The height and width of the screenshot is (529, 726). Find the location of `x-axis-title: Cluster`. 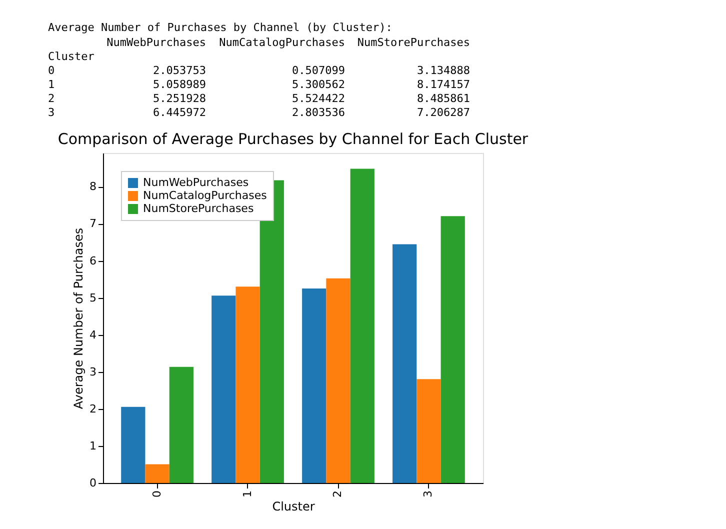

x-axis-title: Cluster is located at coordinates (293, 507).